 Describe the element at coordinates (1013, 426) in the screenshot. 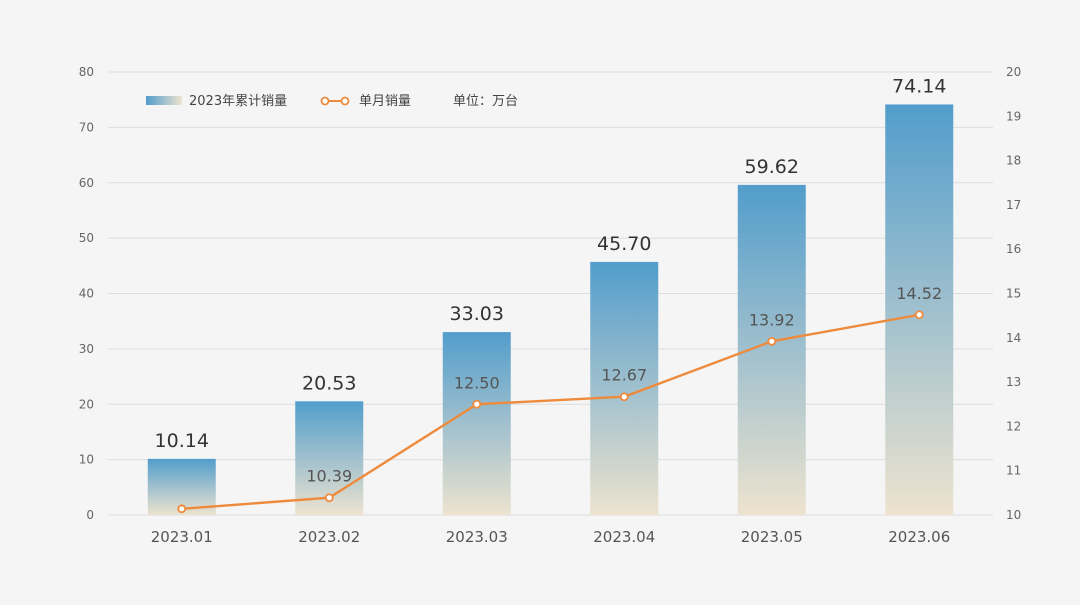

I see `right-tick-label: 12` at that location.